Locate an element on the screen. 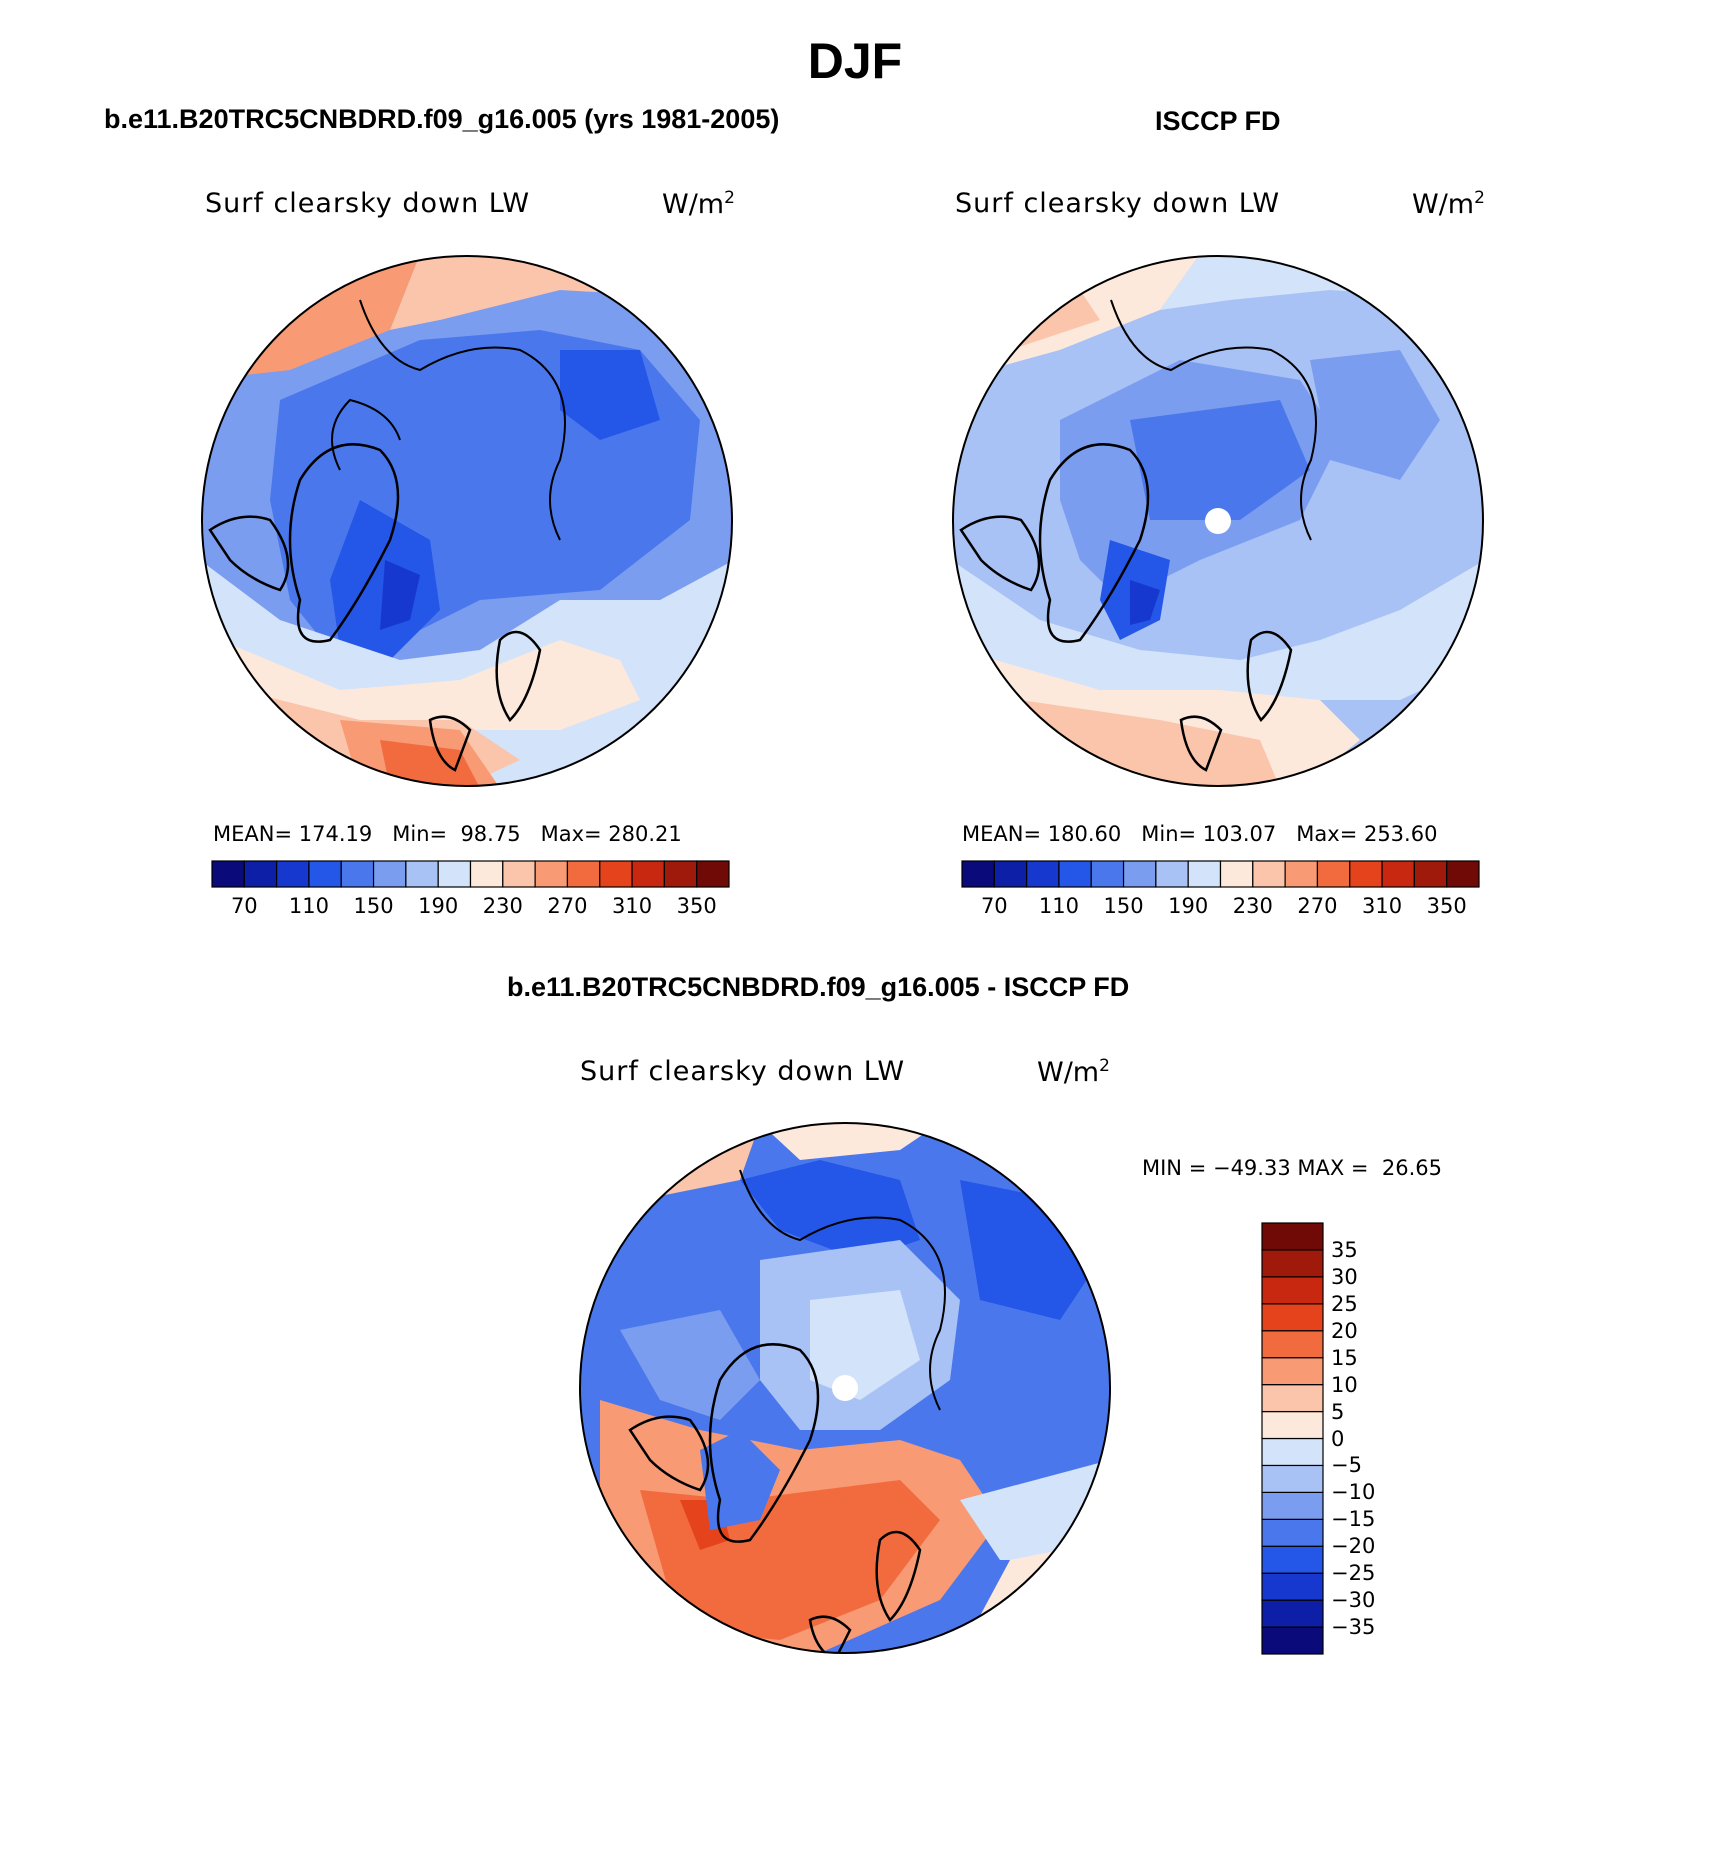 The height and width of the screenshot is (1875, 1710). panel3-stats: MIN = −49.33 MAX = 26.65 is located at coordinates (1292, 1168).